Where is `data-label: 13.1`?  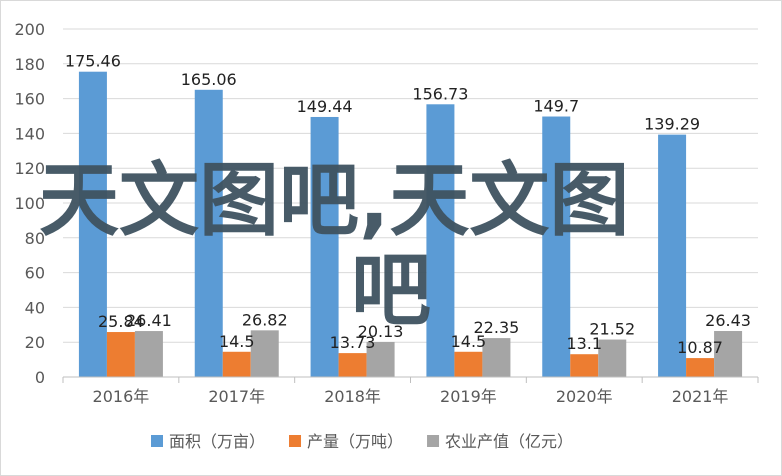 data-label: 13.1 is located at coordinates (584, 343).